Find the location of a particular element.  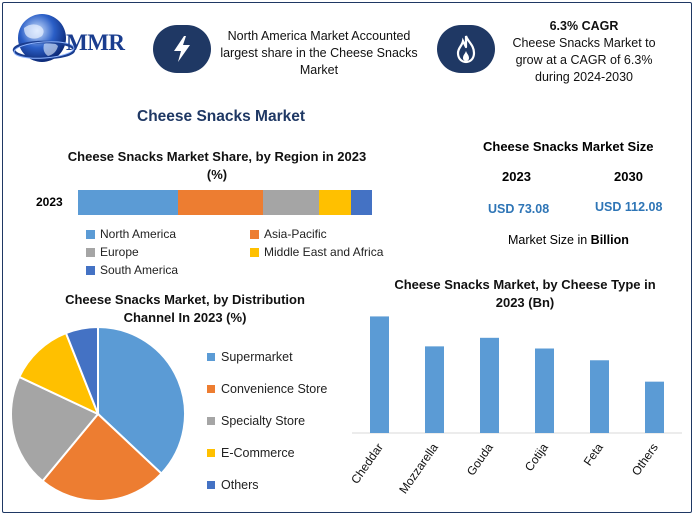

legend-label: South America is located at coordinates (139, 270).